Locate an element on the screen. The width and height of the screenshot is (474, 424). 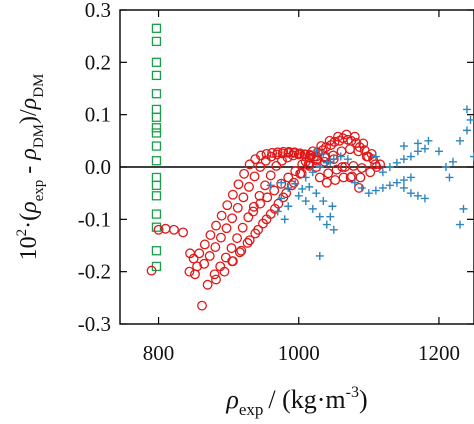
y-tick-label: -0.3 is located at coordinates (94, 324).